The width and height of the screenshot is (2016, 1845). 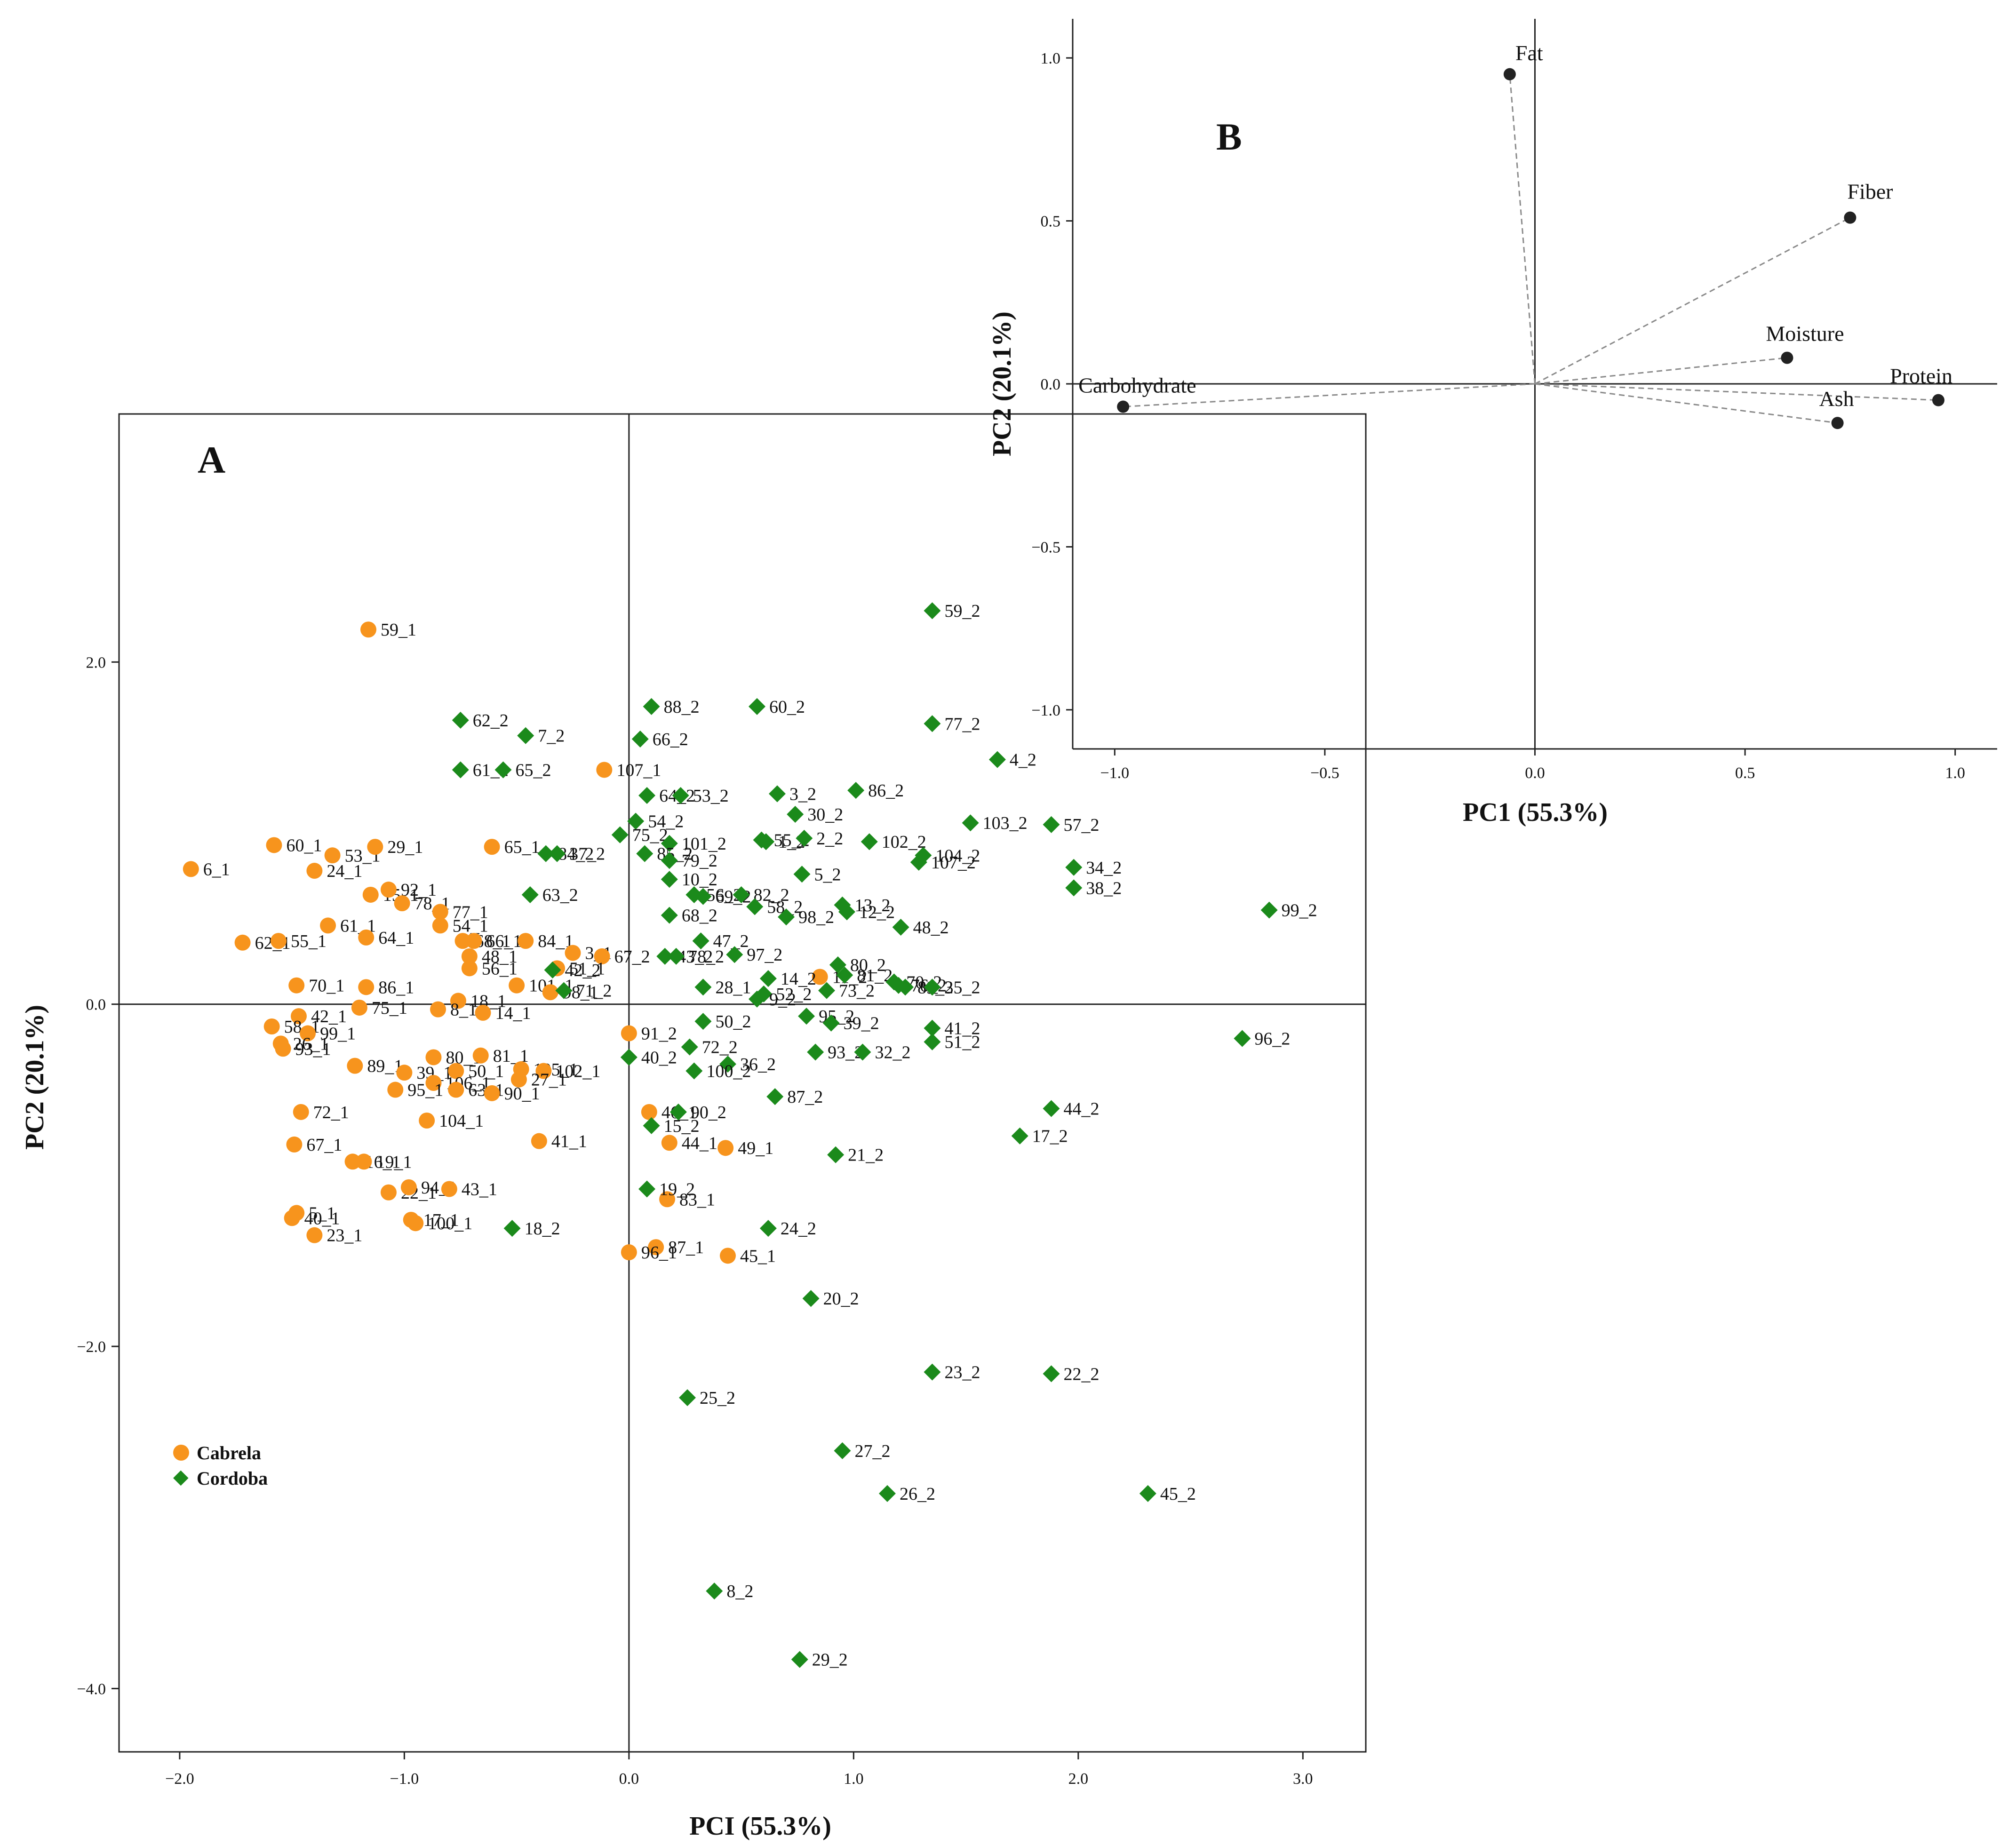 What do you see at coordinates (533, 770) in the screenshot?
I see `point-label: 65_2` at bounding box center [533, 770].